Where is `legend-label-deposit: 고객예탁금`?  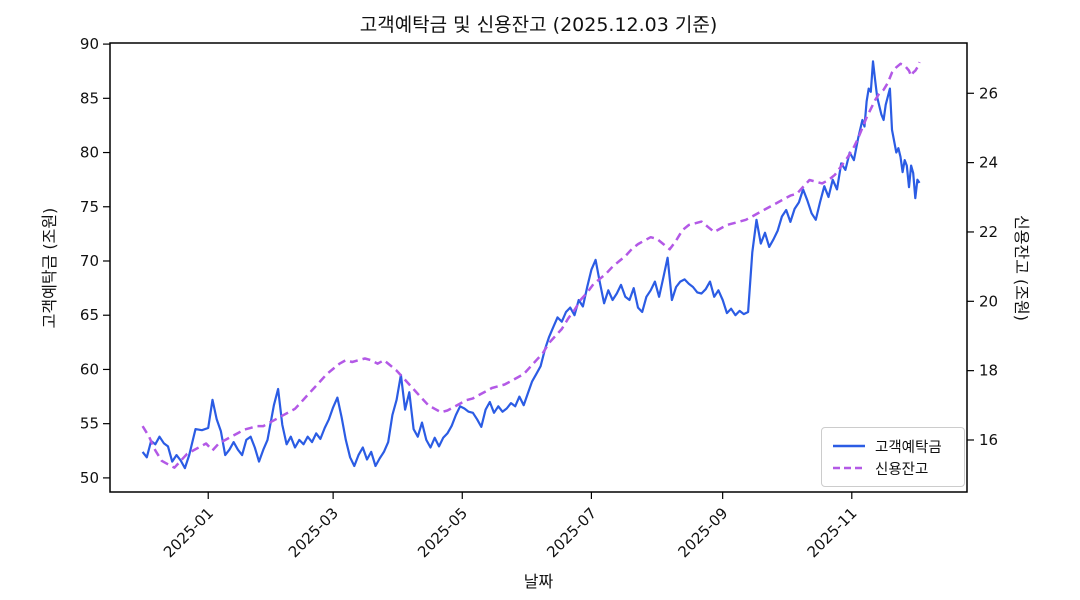 legend-label-deposit: 고객예탁금 is located at coordinates (908, 447).